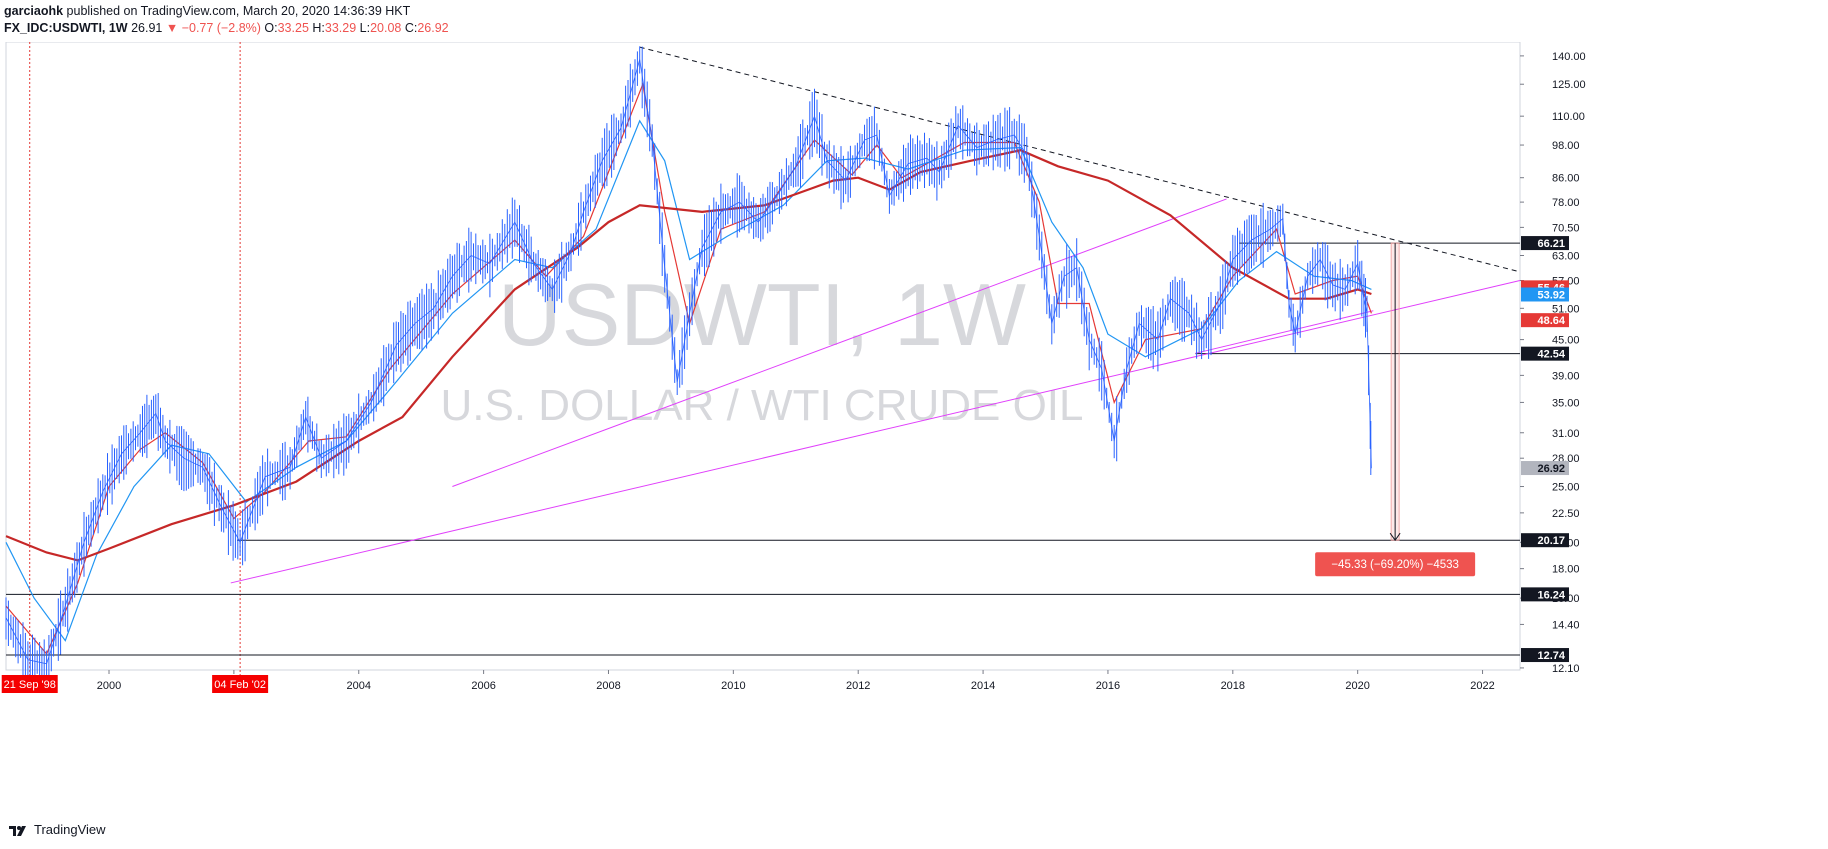 The image size is (1828, 849). I want to click on level-price-label: 12.74, so click(1551, 656).